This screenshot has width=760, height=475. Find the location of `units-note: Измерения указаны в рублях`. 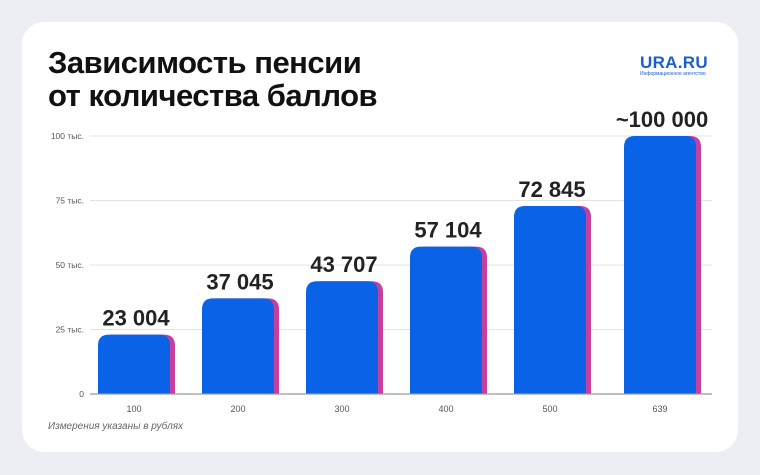

units-note: Измерения указаны в рублях is located at coordinates (116, 426).